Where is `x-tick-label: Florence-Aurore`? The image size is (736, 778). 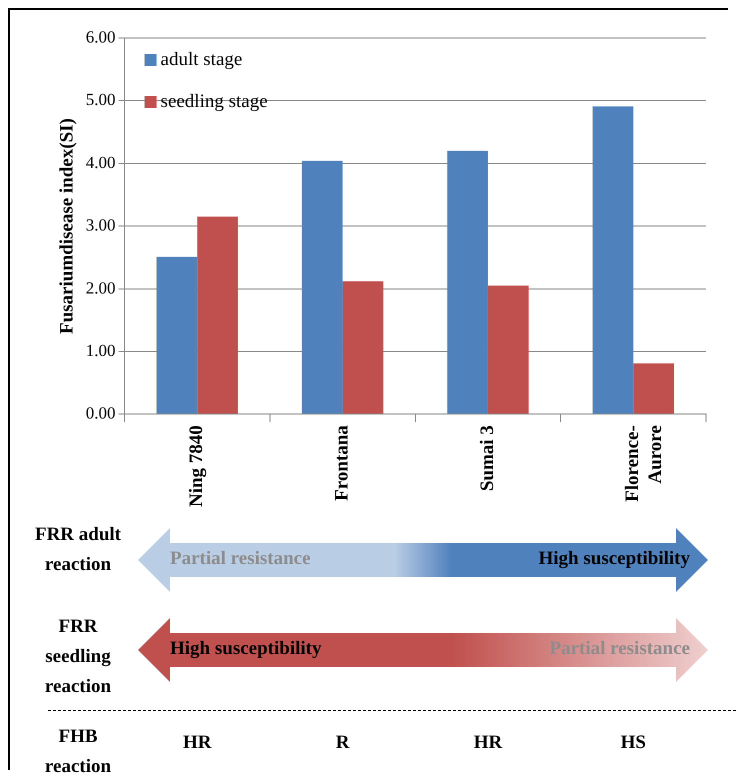 x-tick-label: Florence-Aurore is located at coordinates (644, 463).